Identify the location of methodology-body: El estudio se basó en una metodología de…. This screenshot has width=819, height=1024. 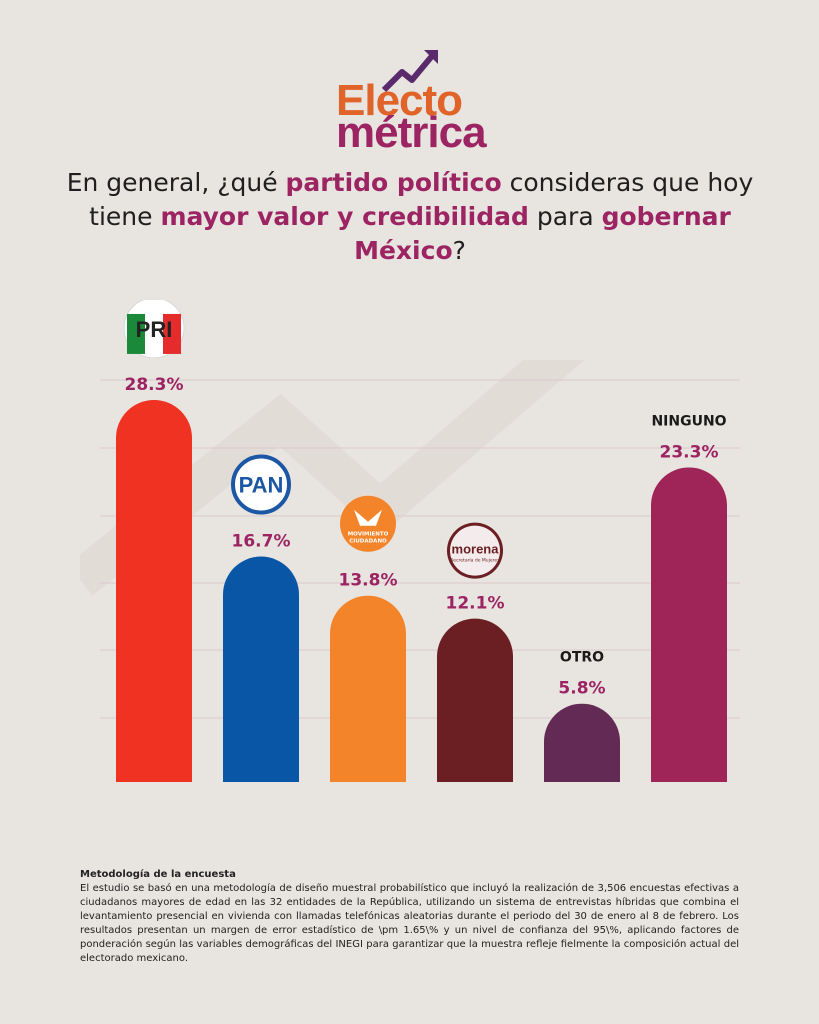
(409, 923).